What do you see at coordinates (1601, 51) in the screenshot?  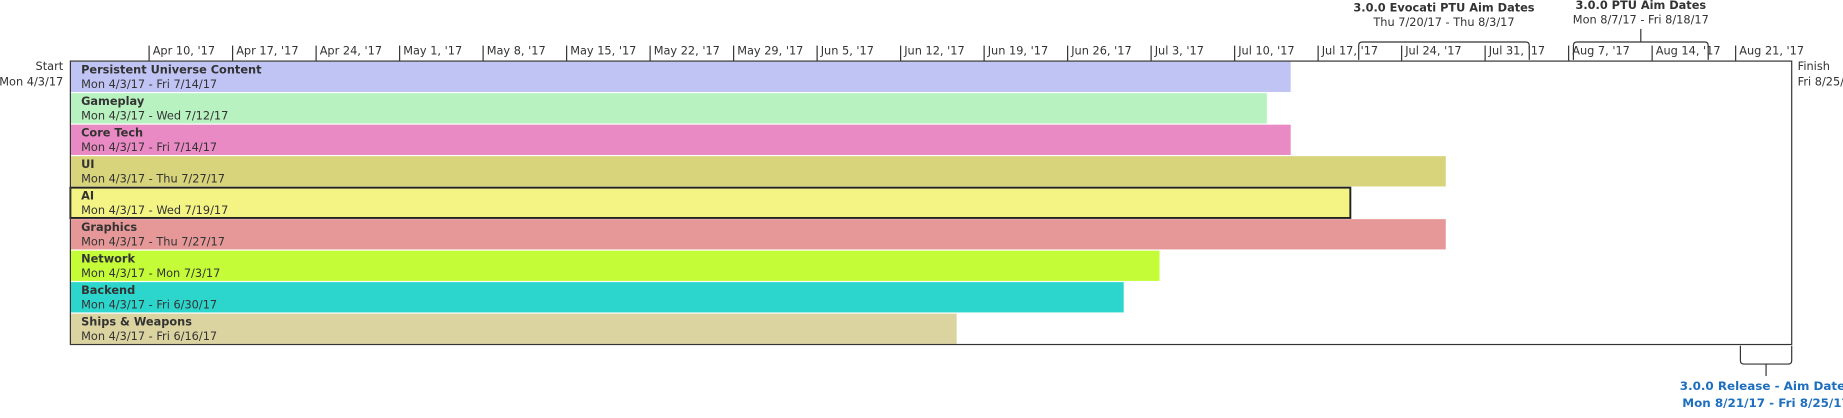 I see `x-tick-label: Aug 7, '17` at bounding box center [1601, 51].